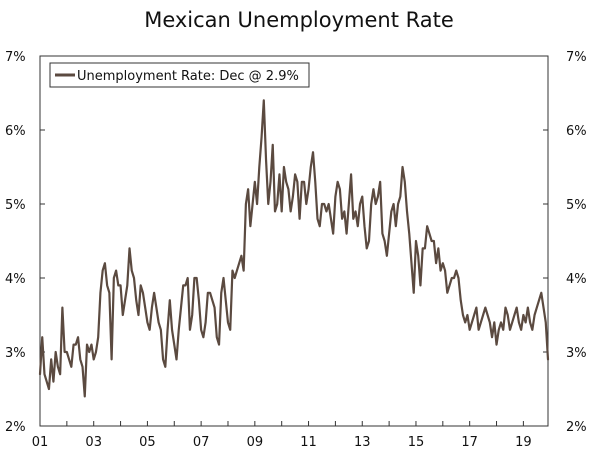 The width and height of the screenshot is (600, 452). I want to click on x-tick-label: 11, so click(308, 442).